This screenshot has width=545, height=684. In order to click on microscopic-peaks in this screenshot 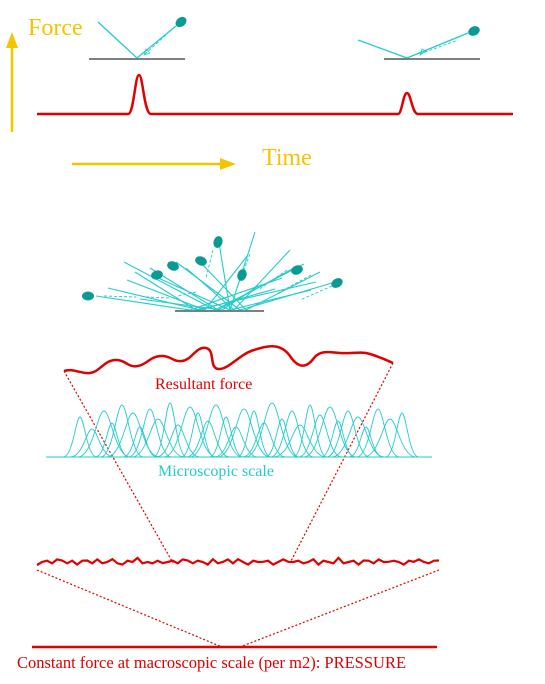, I will do `click(241, 430)`.